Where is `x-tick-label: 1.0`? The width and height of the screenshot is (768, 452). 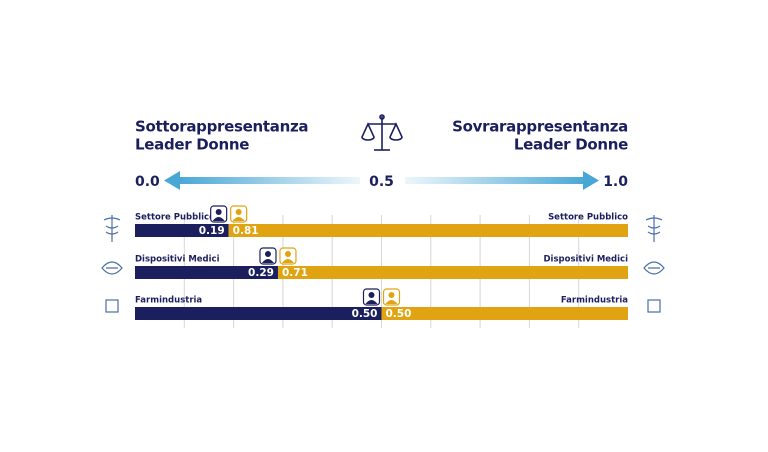
x-tick-label: 1.0 is located at coordinates (615, 182).